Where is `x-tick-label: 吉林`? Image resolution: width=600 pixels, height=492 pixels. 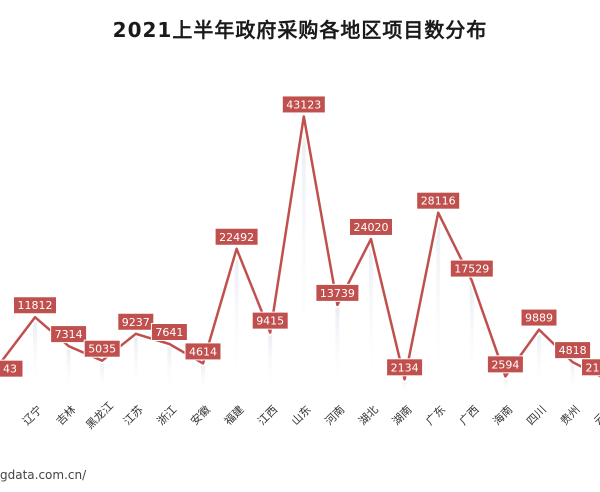 x-tick-label: 吉林 is located at coordinates (65, 414).